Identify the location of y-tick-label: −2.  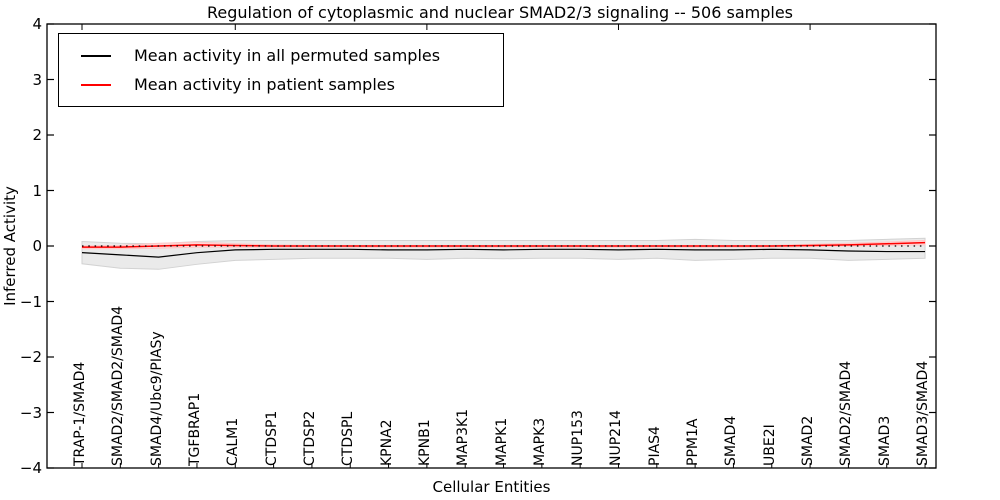
(30, 357).